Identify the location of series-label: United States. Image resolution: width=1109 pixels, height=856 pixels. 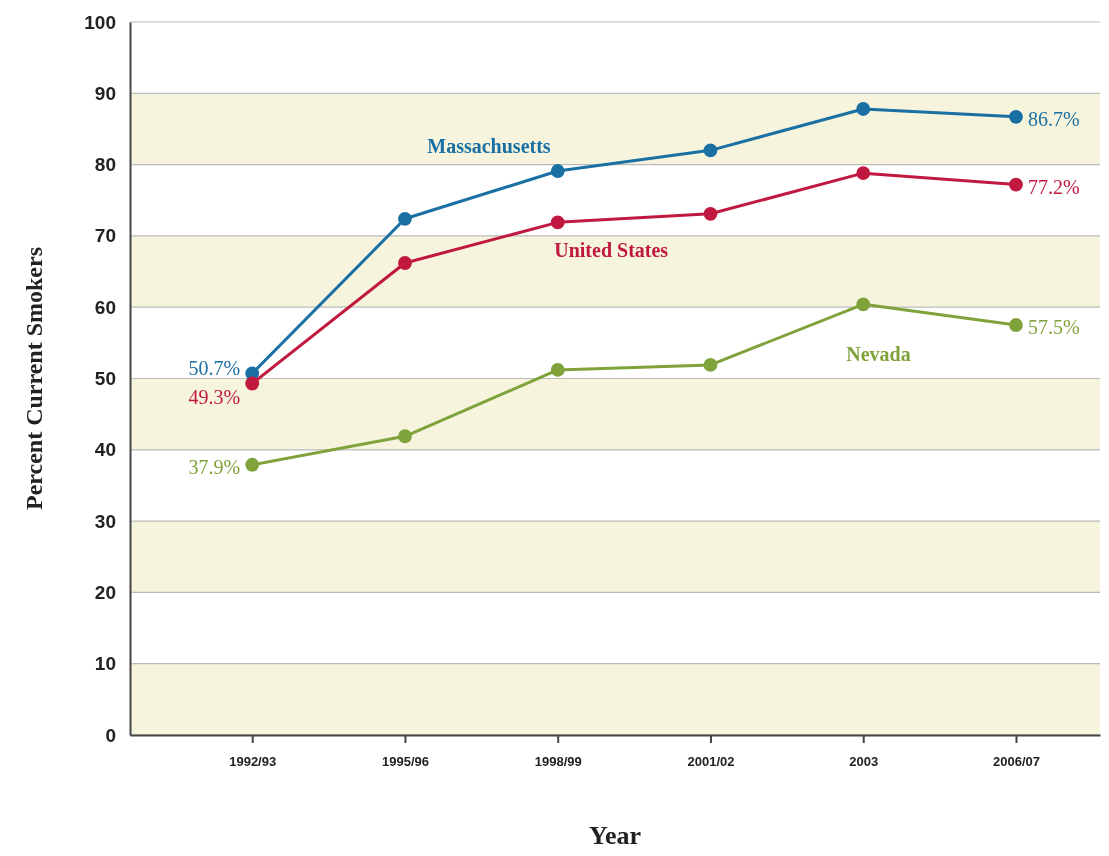
(611, 250).